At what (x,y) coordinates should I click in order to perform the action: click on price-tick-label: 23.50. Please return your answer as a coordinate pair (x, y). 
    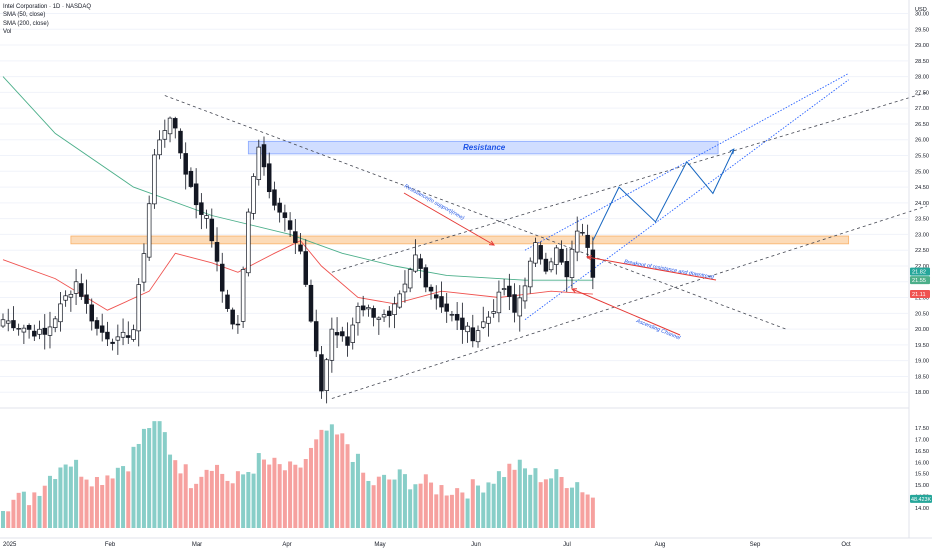
    Looking at the image, I should click on (922, 220).